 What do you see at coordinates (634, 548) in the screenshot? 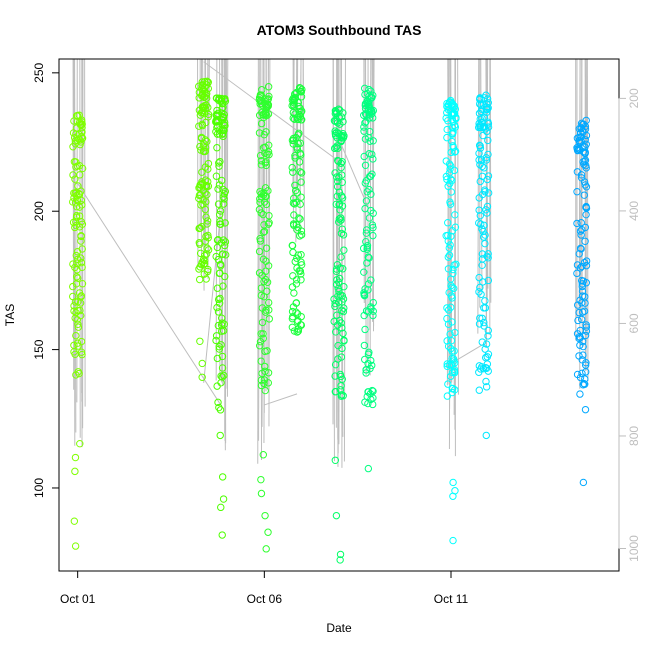
I see `secondary-tick-label: 1000` at bounding box center [634, 548].